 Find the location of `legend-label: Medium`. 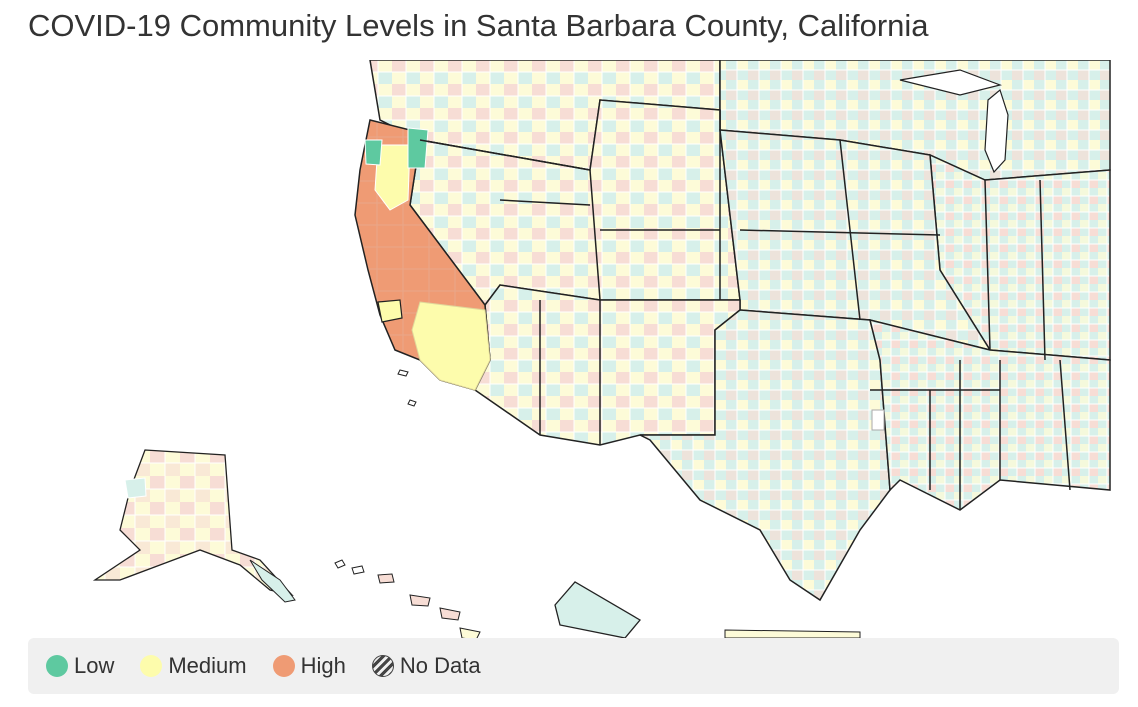

legend-label: Medium is located at coordinates (207, 665).